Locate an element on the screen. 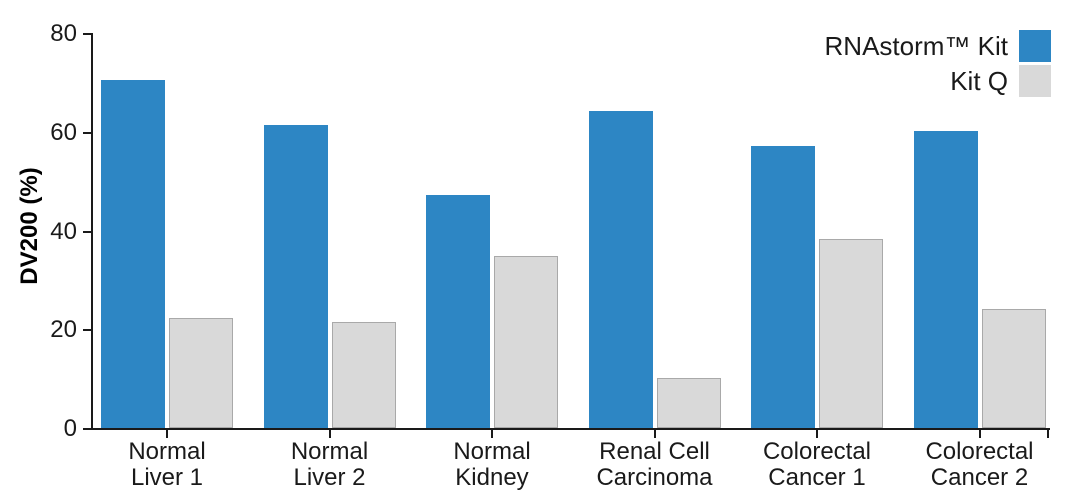 Image resolution: width=1080 pixels, height=491 pixels. y-tick-label: 80 is located at coordinates (63, 33).